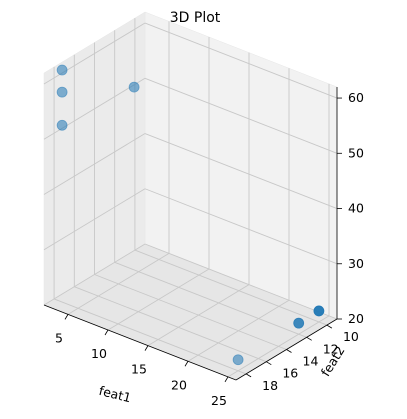 The image size is (407, 419). What do you see at coordinates (179, 384) in the screenshot?
I see `x-tick-label: 20` at bounding box center [179, 384].